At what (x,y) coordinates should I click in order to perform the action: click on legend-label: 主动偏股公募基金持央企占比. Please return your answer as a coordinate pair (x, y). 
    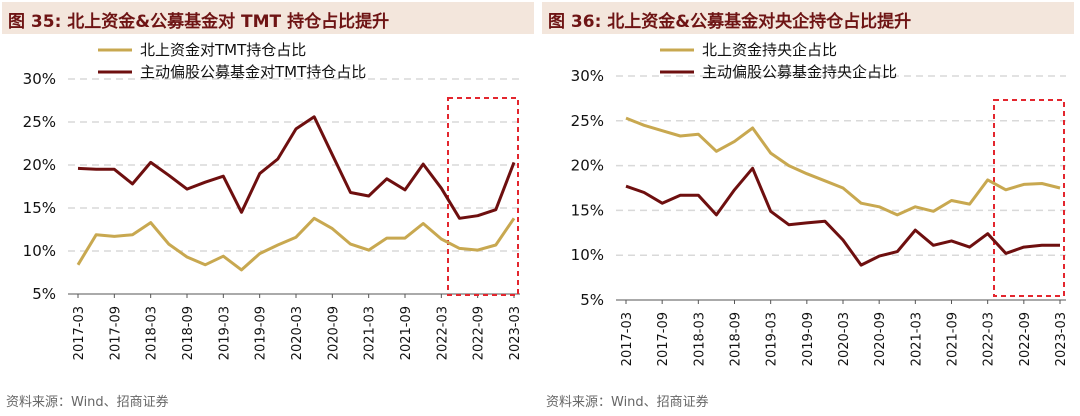
    Looking at the image, I should click on (799, 72).